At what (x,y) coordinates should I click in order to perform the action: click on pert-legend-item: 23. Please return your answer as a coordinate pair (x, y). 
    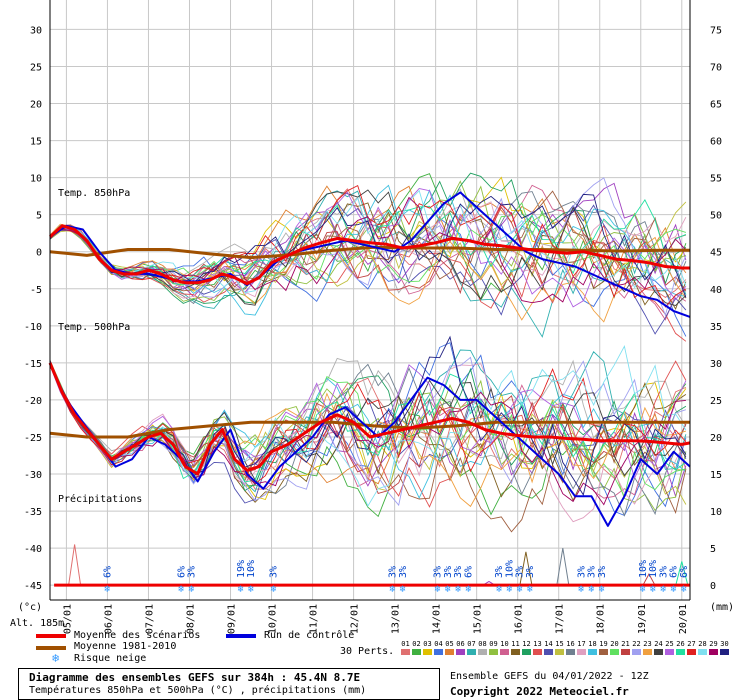
    Looking at the image, I should click on (647, 647).